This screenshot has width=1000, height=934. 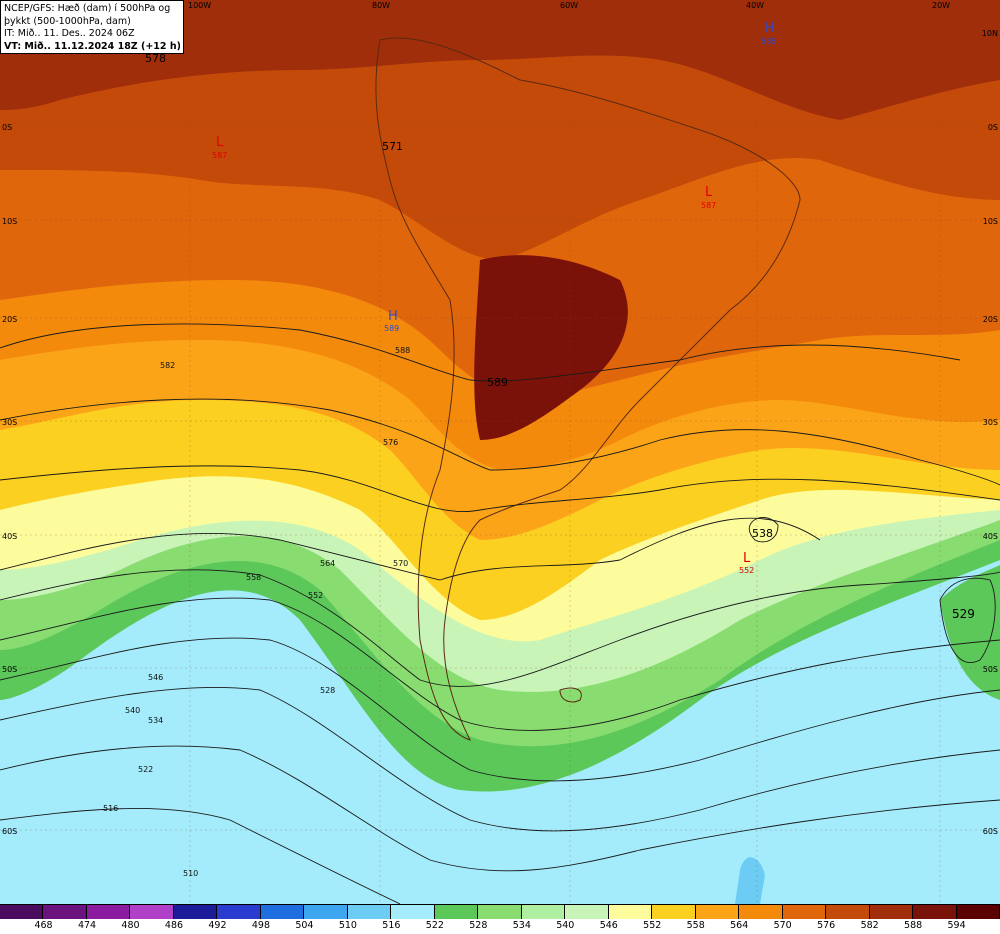 I want to click on height-label: 538, so click(x=762, y=533).